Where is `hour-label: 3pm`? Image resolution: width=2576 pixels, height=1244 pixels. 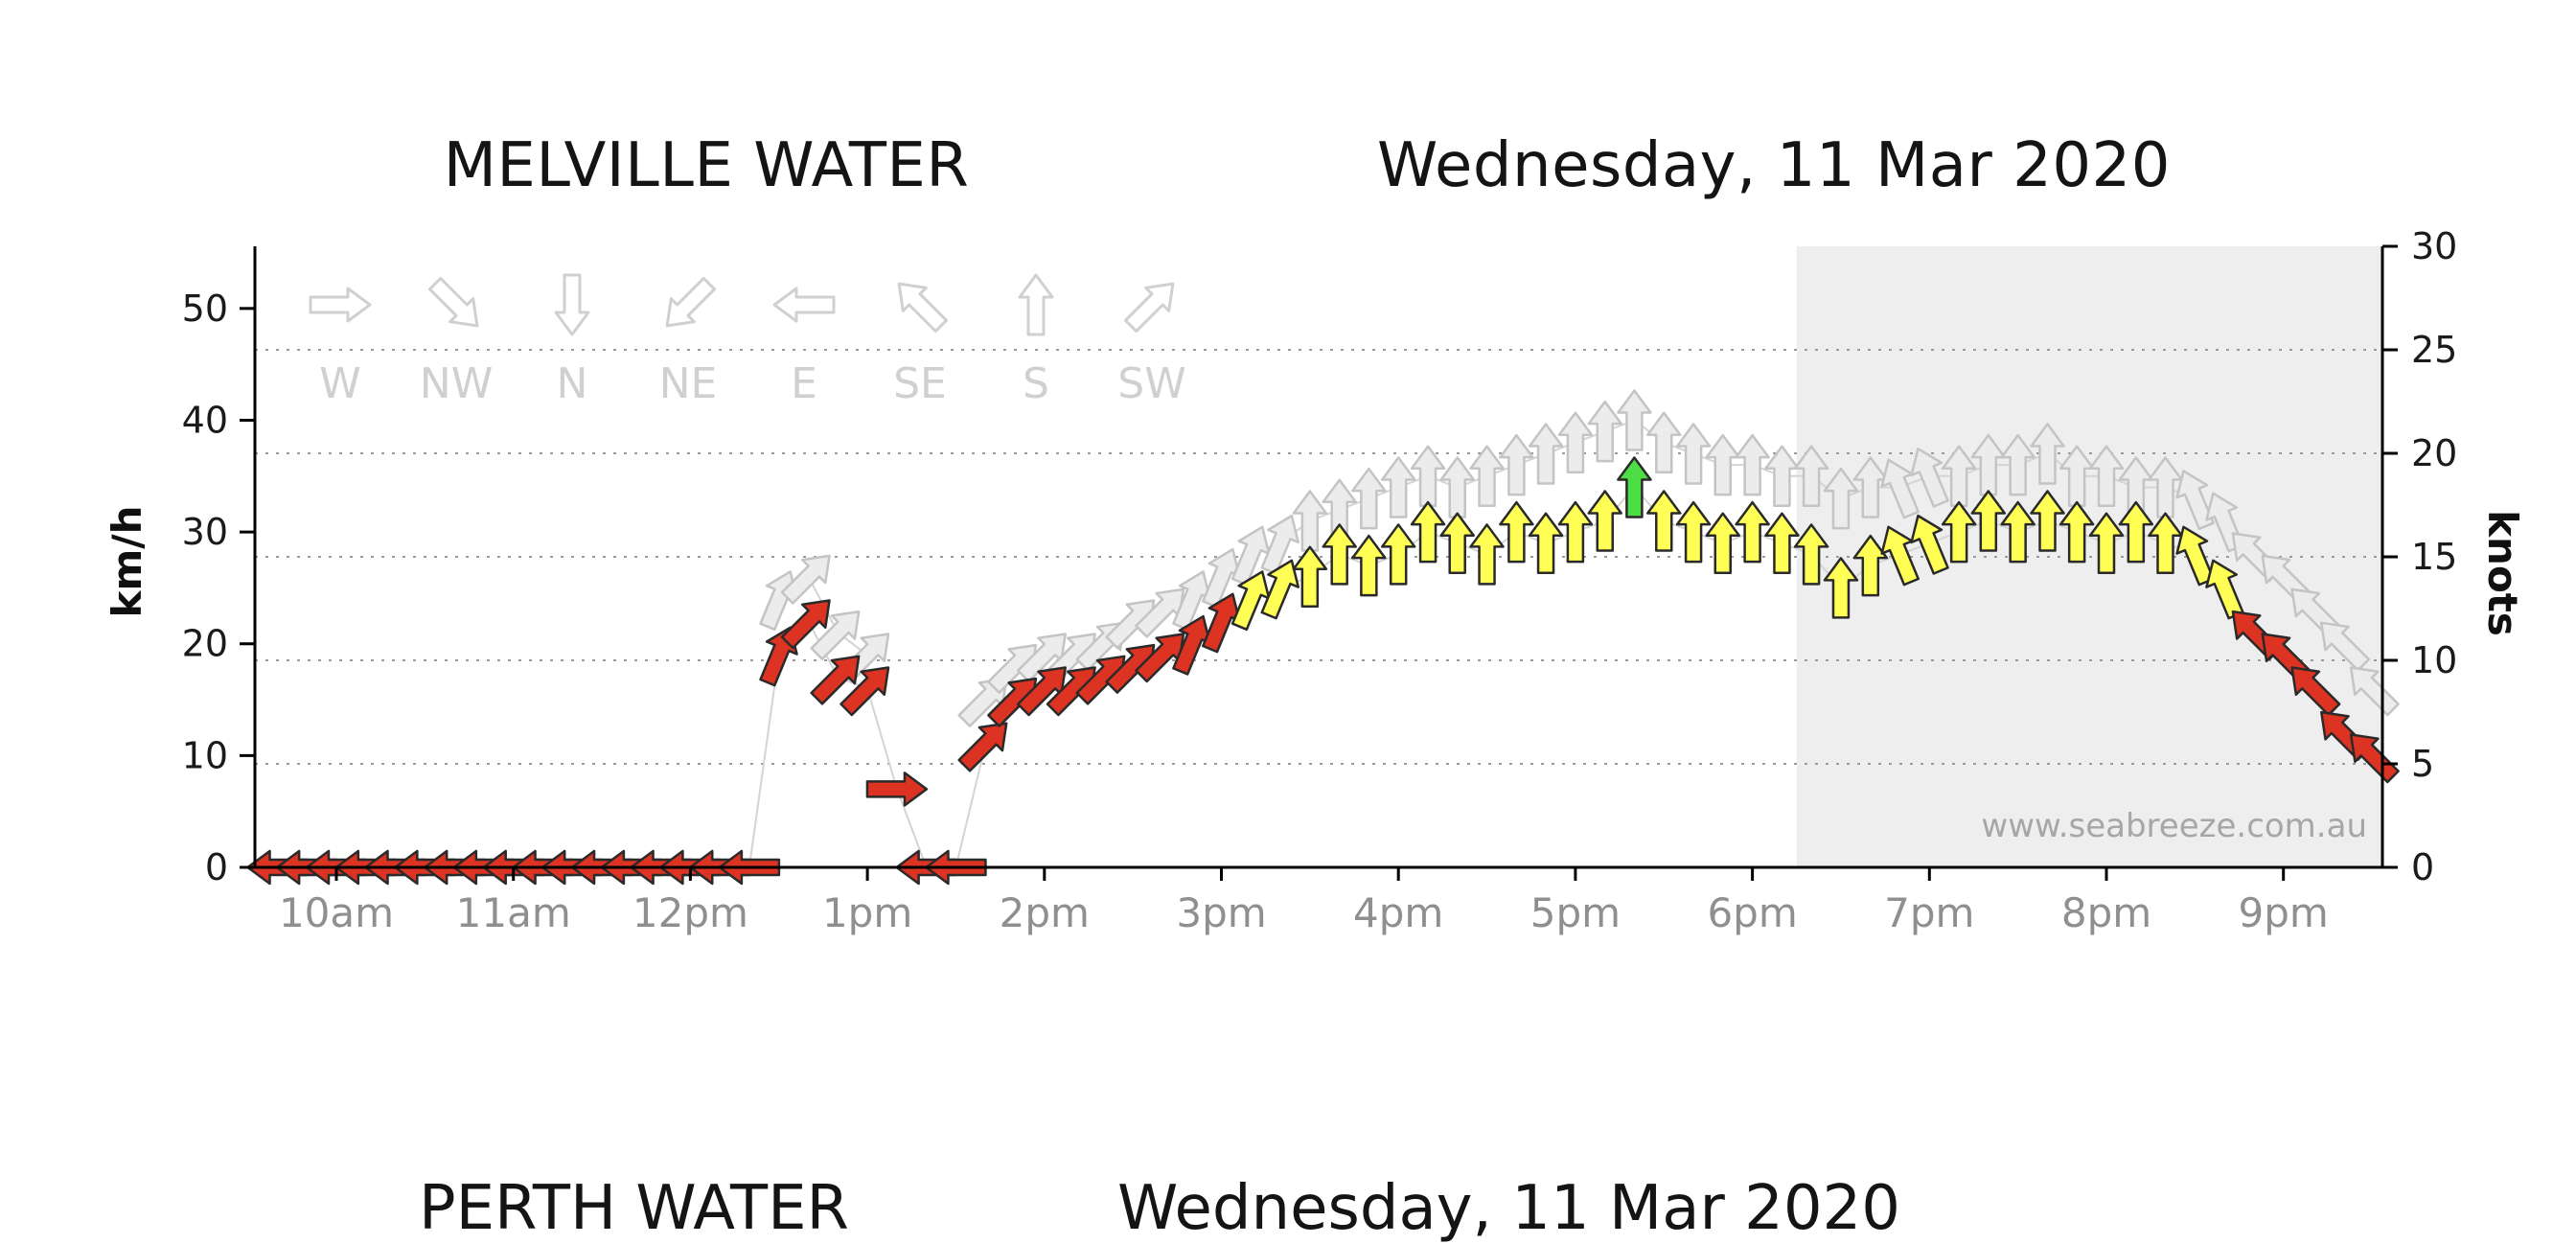 hour-label: 3pm is located at coordinates (1221, 912).